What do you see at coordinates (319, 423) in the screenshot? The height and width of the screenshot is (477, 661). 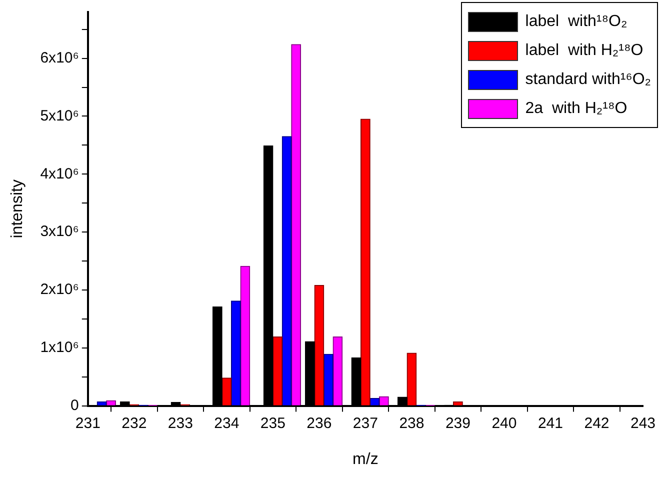 I see `x-tick-label: 236` at bounding box center [319, 423].